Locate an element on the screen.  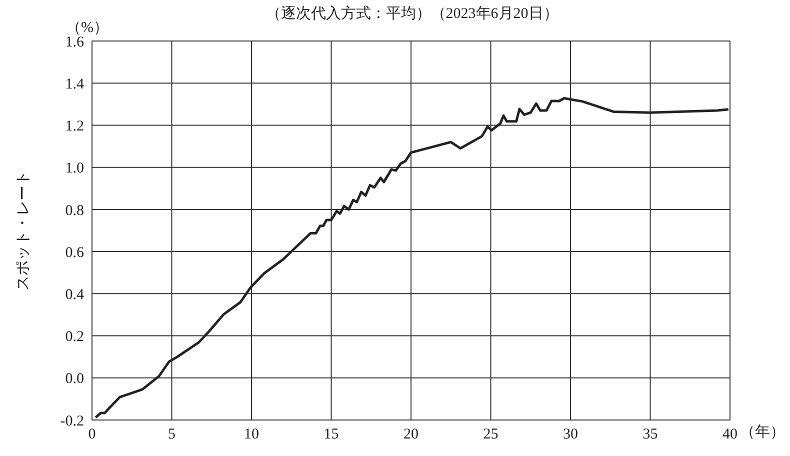
y-tick-label: 1.4 is located at coordinates (74, 84).